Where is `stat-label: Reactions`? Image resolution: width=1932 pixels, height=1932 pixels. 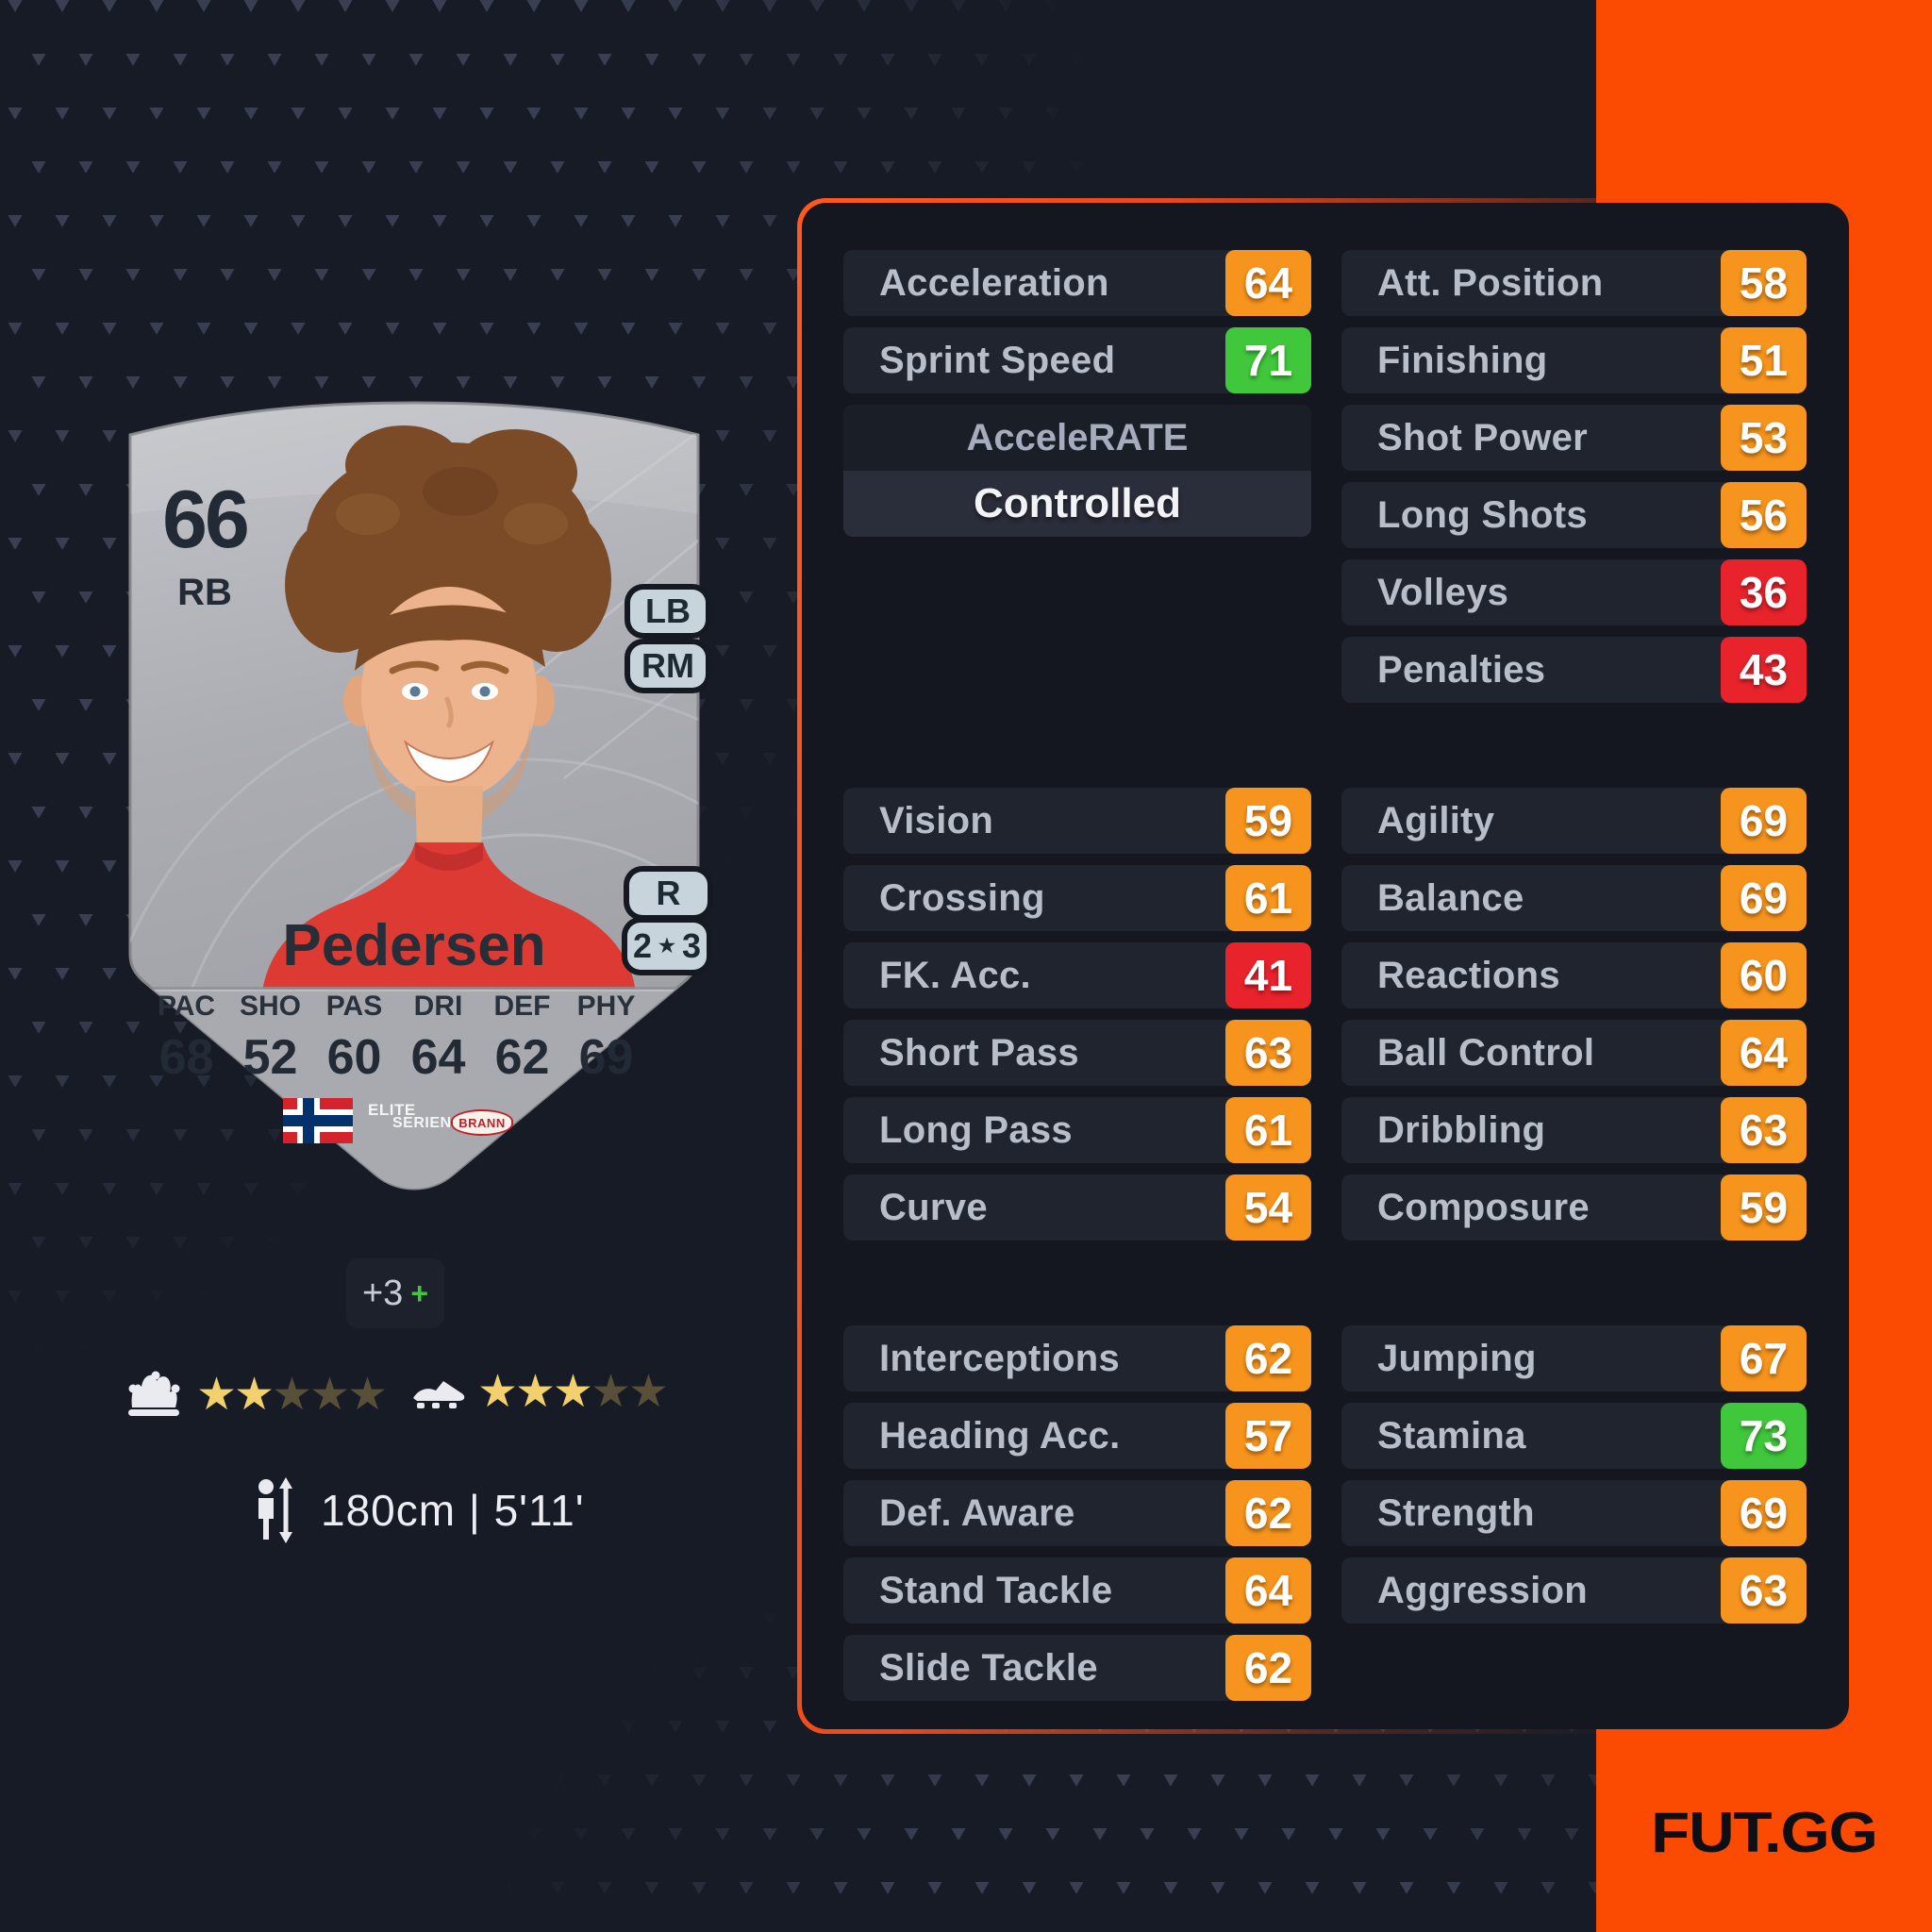 stat-label: Reactions is located at coordinates (1469, 975).